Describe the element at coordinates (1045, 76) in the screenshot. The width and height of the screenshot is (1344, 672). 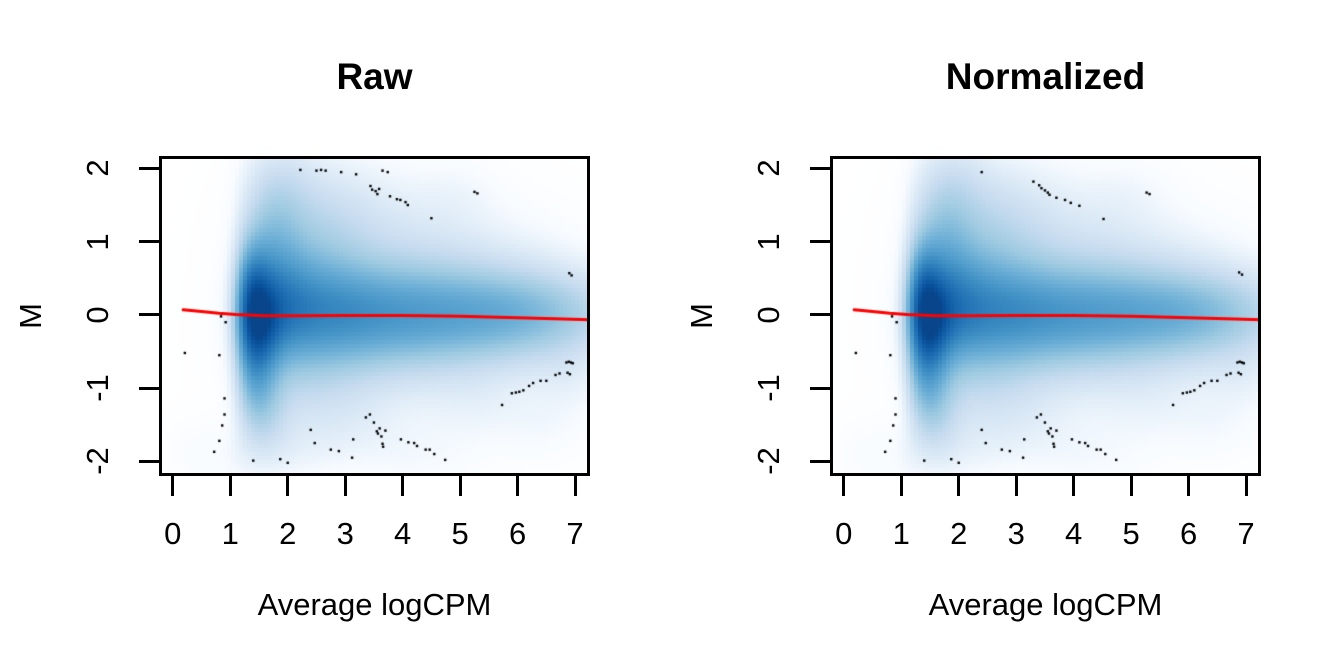
I see `plot-title-normalized: Normalized` at that location.